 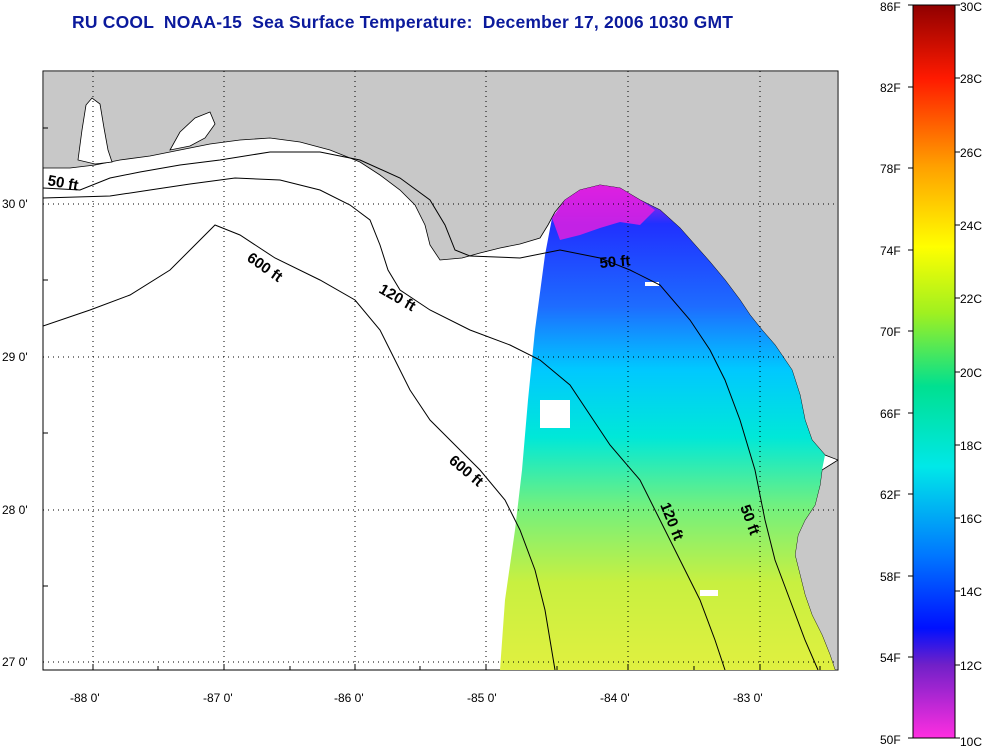 What do you see at coordinates (95, 131) in the screenshot?
I see `bay-mobile` at bounding box center [95, 131].